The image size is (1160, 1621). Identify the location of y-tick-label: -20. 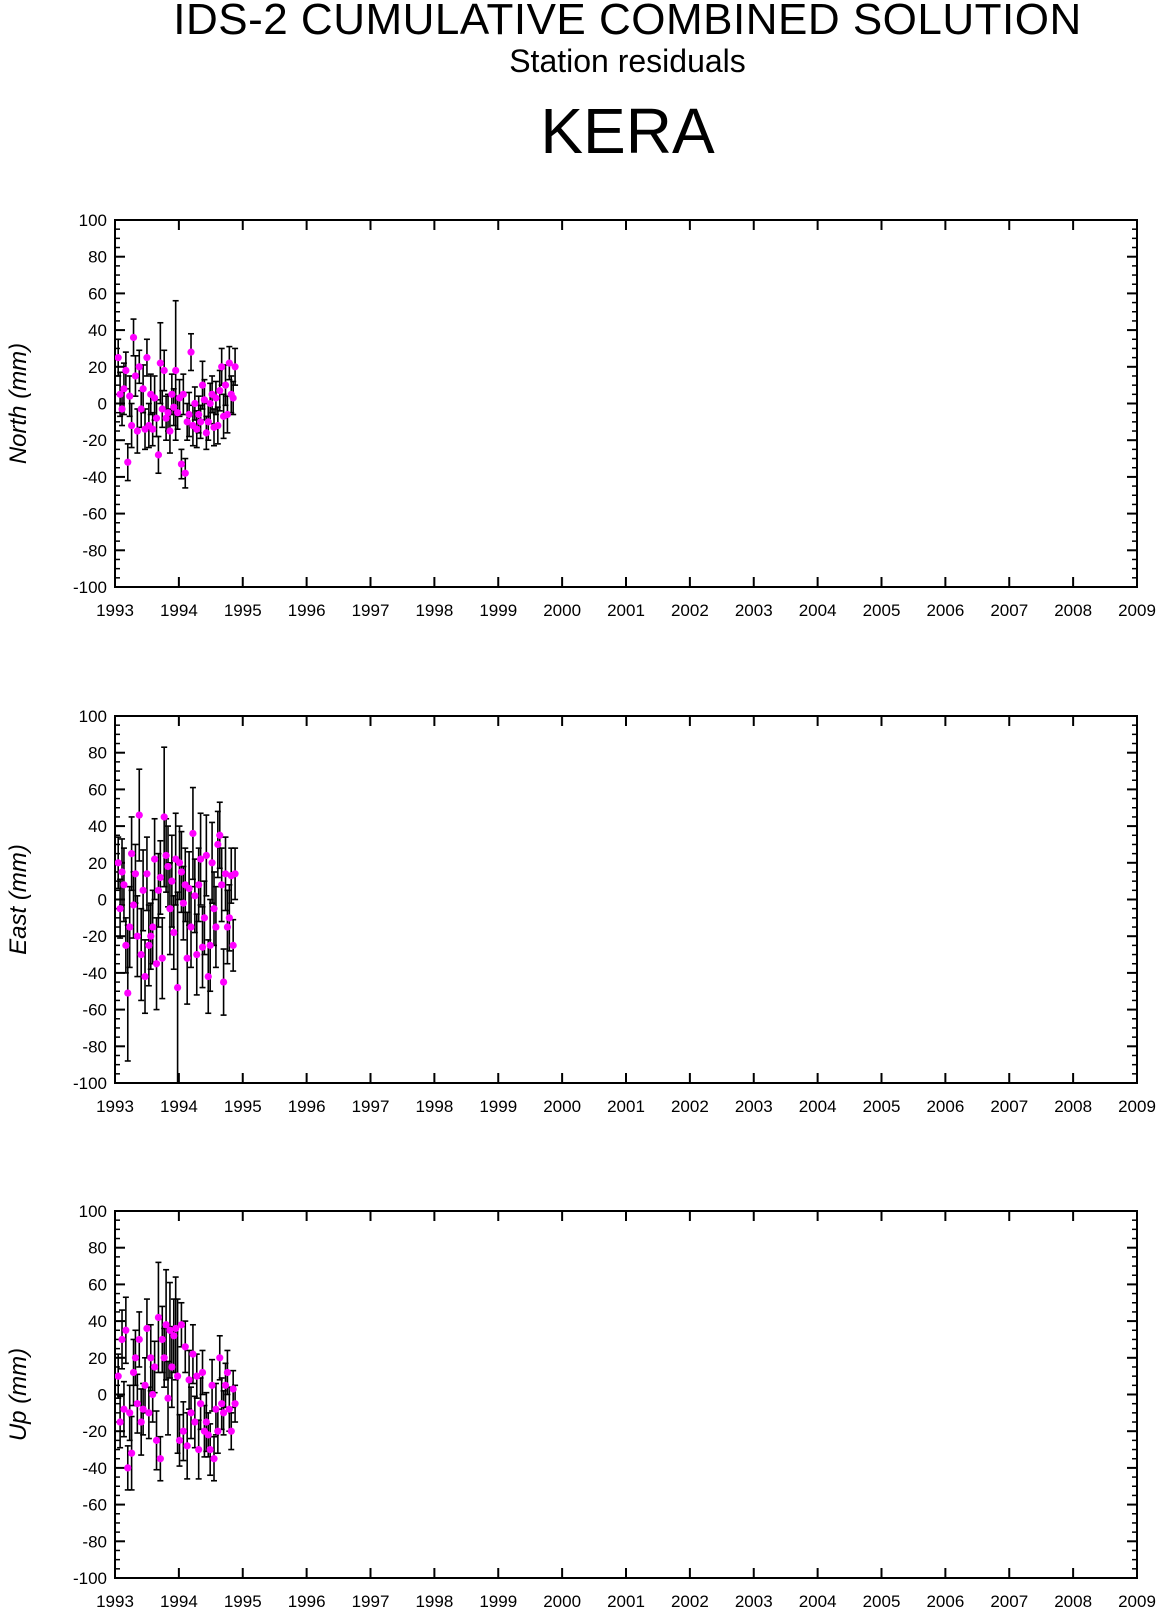
(94, 440).